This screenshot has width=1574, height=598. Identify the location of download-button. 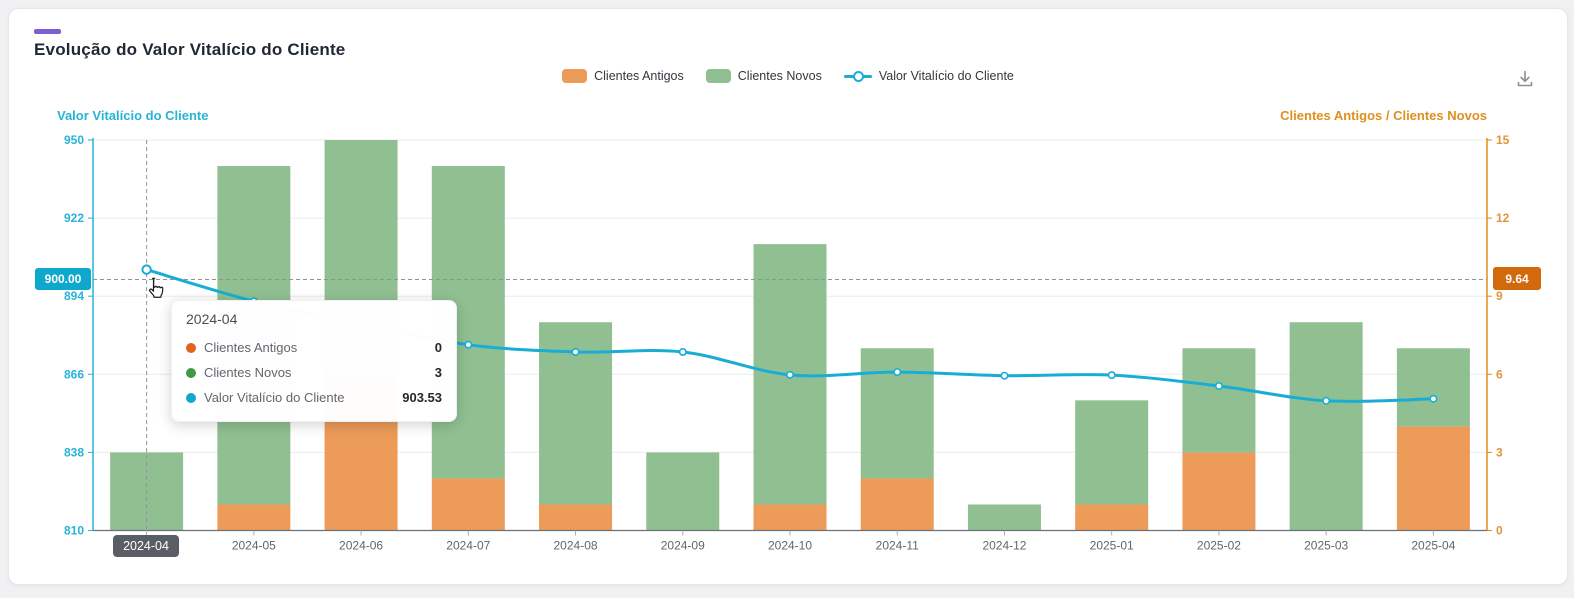
(1525, 79).